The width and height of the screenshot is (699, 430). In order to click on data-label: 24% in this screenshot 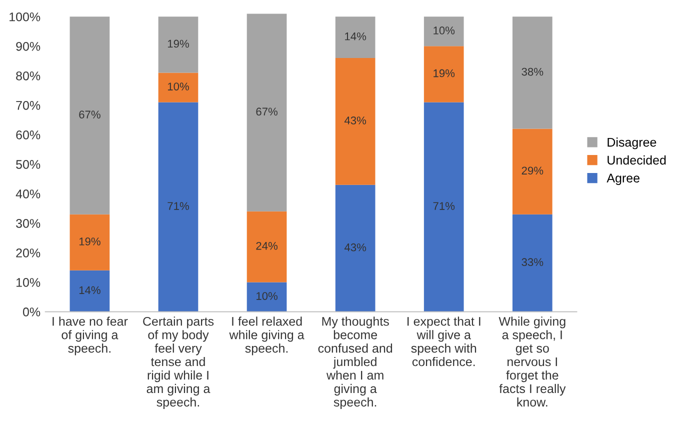, I will do `click(267, 246)`.